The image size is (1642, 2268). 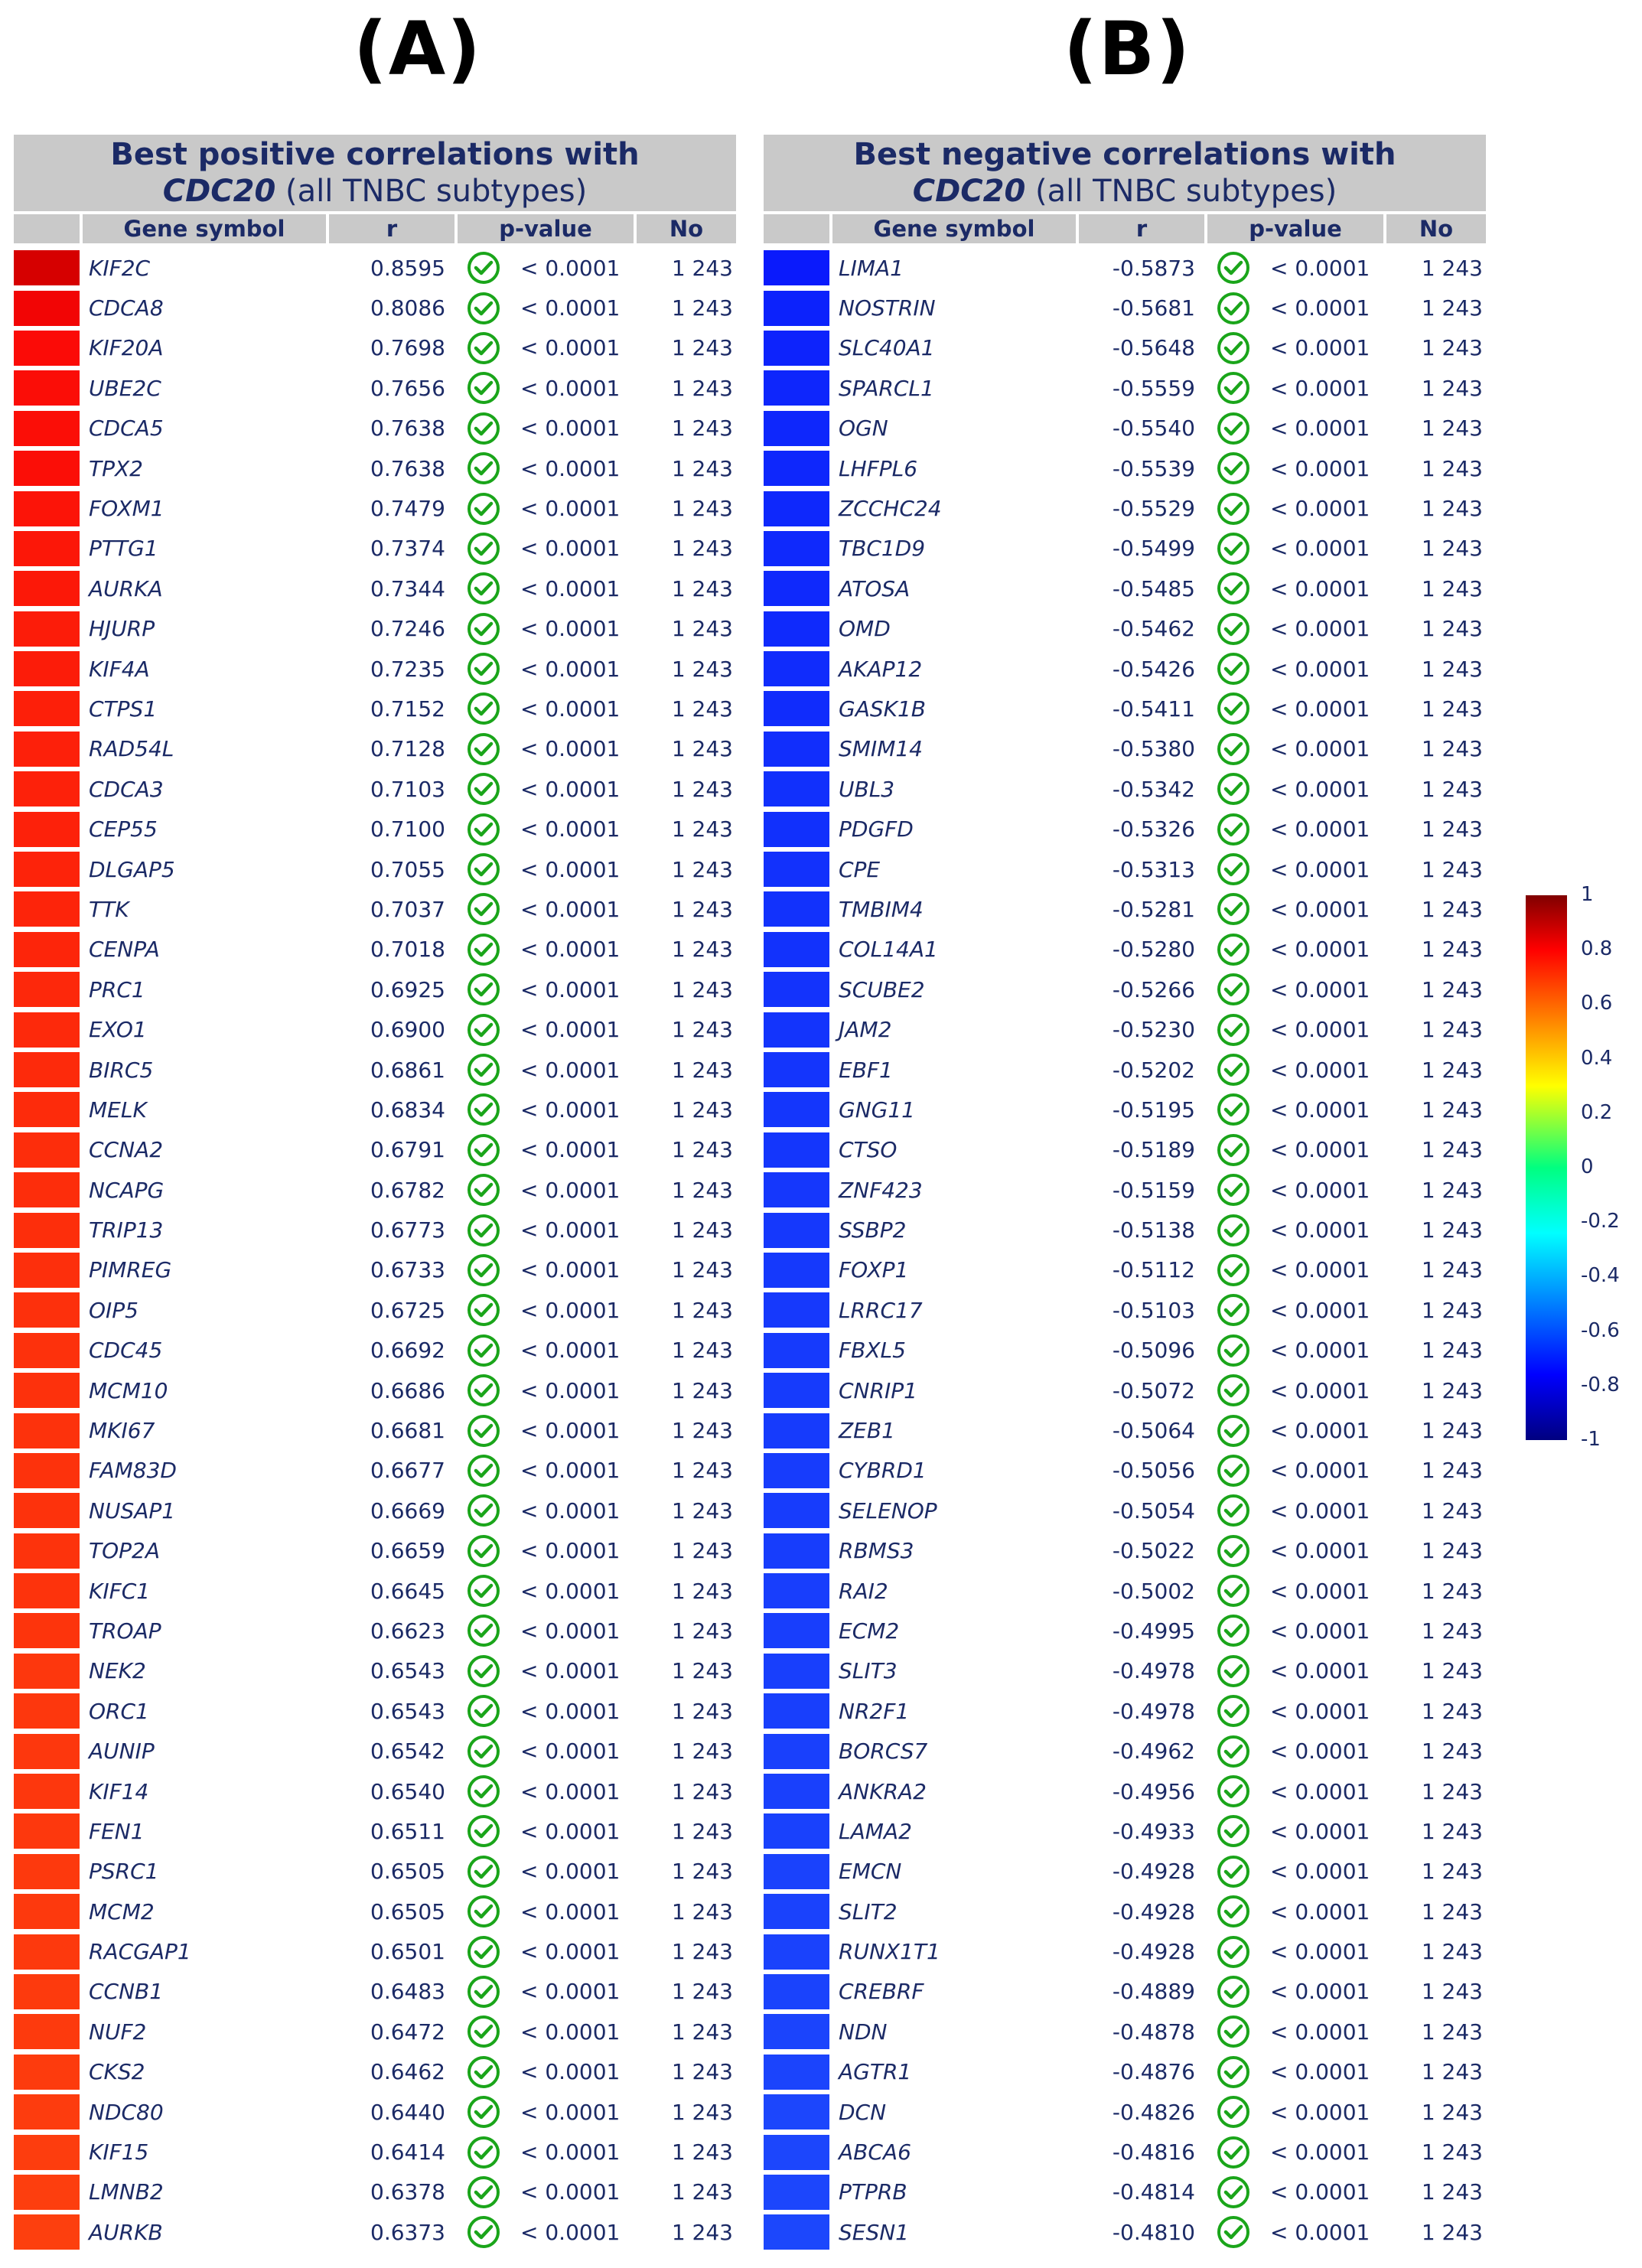 I want to click on gene-symbol: CDC45, so click(x=126, y=1351).